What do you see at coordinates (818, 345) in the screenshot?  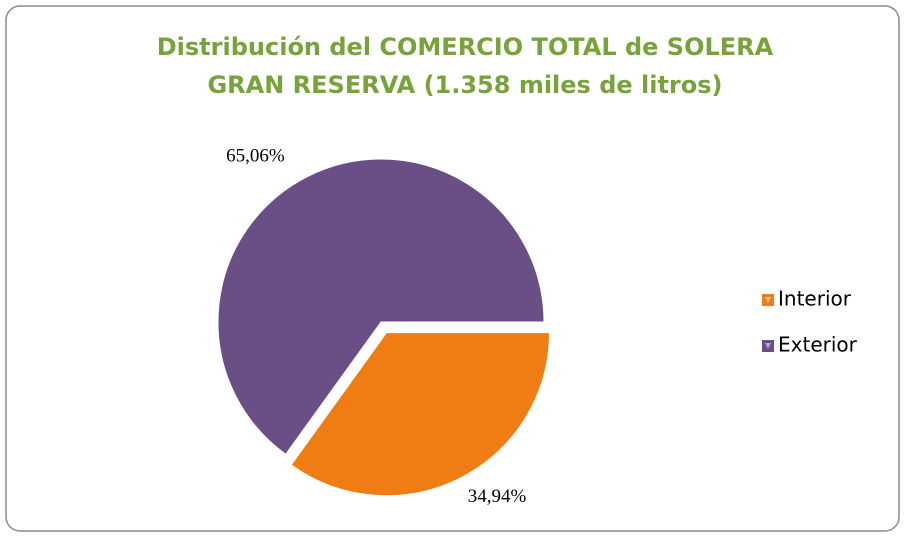 I see `legend-label: Exterior` at bounding box center [818, 345].